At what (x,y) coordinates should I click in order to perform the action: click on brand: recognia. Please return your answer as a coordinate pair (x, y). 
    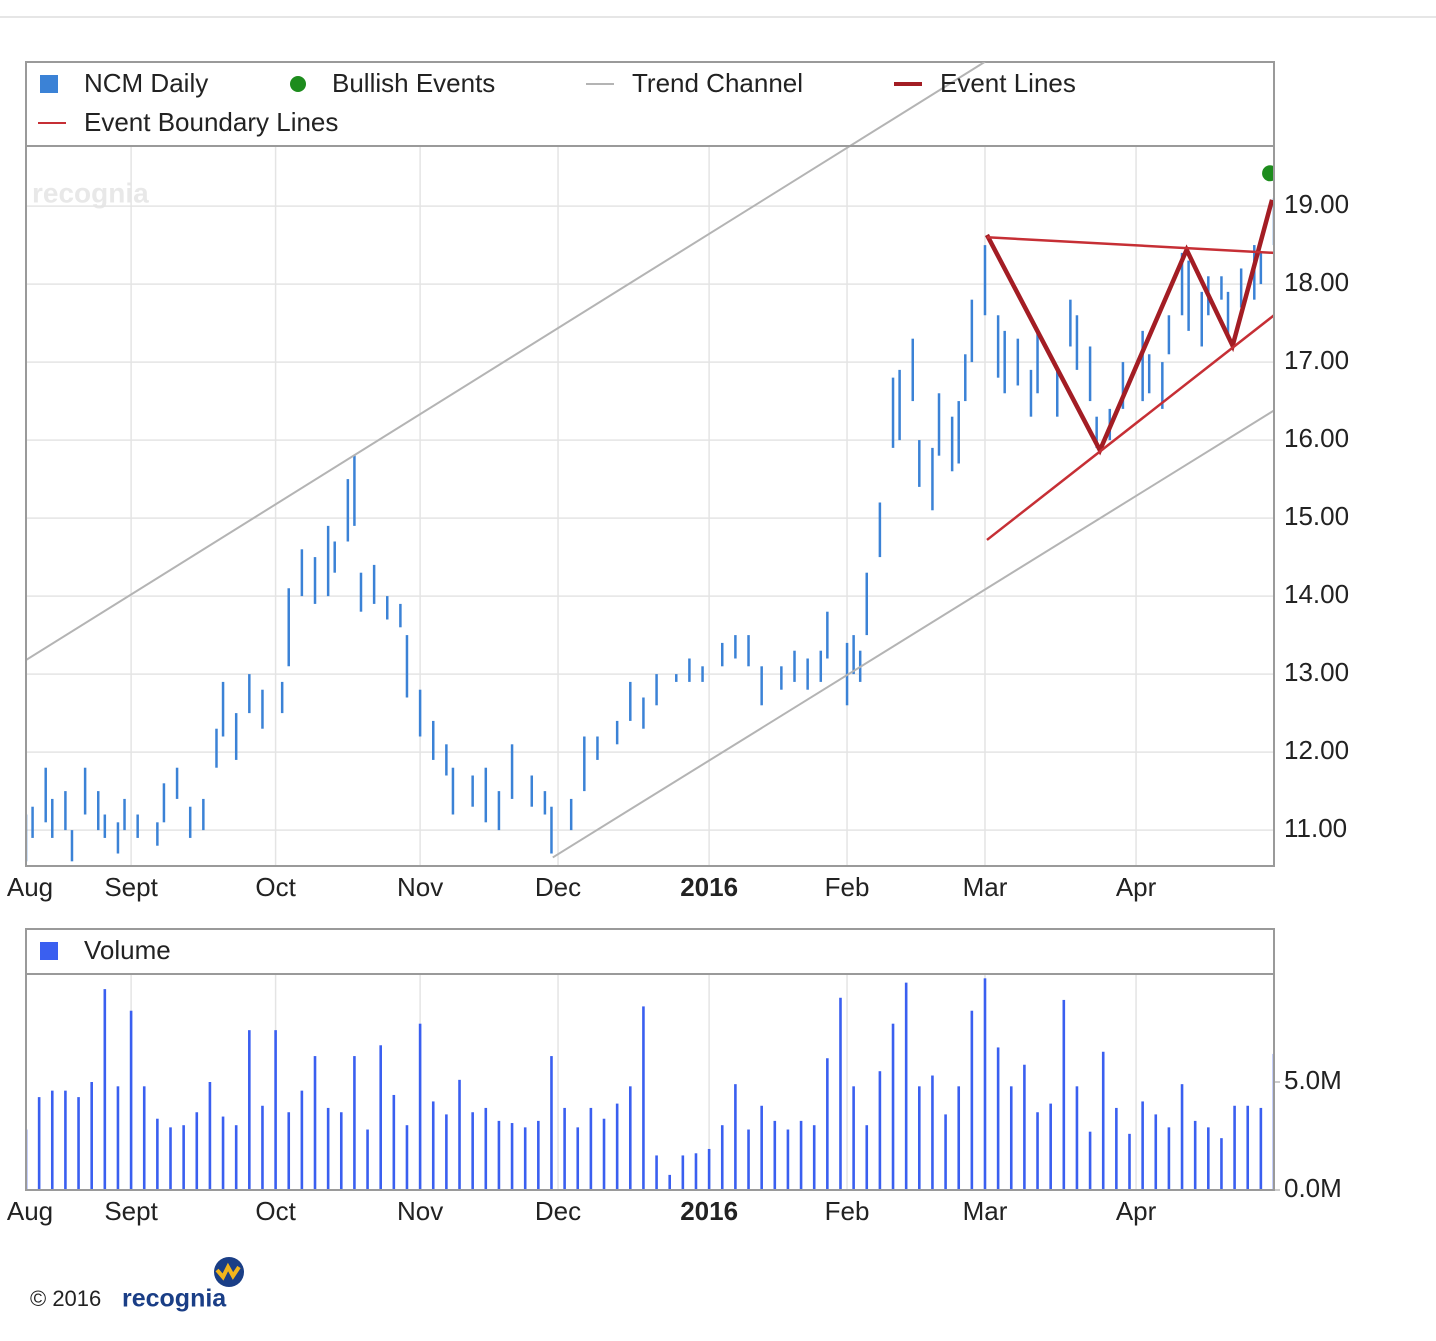
    Looking at the image, I should click on (174, 1299).